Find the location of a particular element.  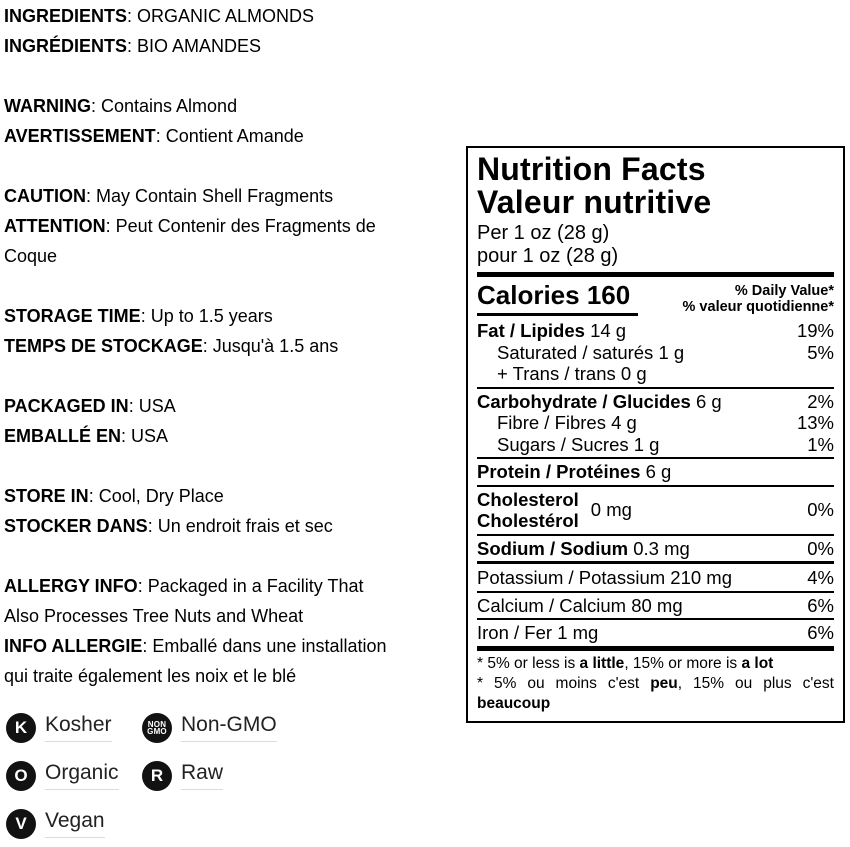

nf-title-fr: Valeur nutritive is located at coordinates (594, 202).